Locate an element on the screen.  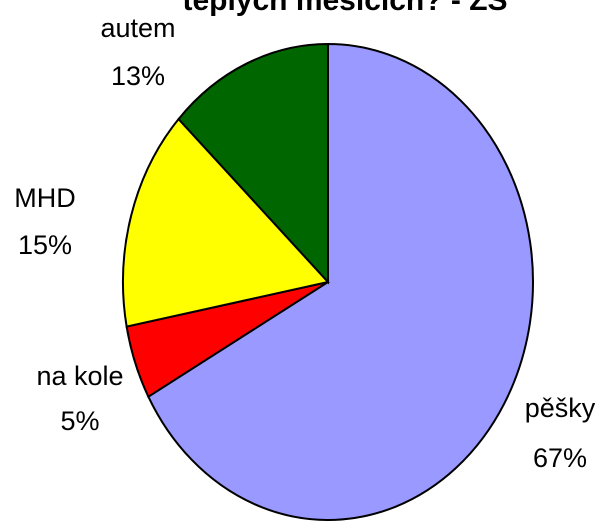
chart-title: teplých měsících? - ZŠ is located at coordinates (344, 8).